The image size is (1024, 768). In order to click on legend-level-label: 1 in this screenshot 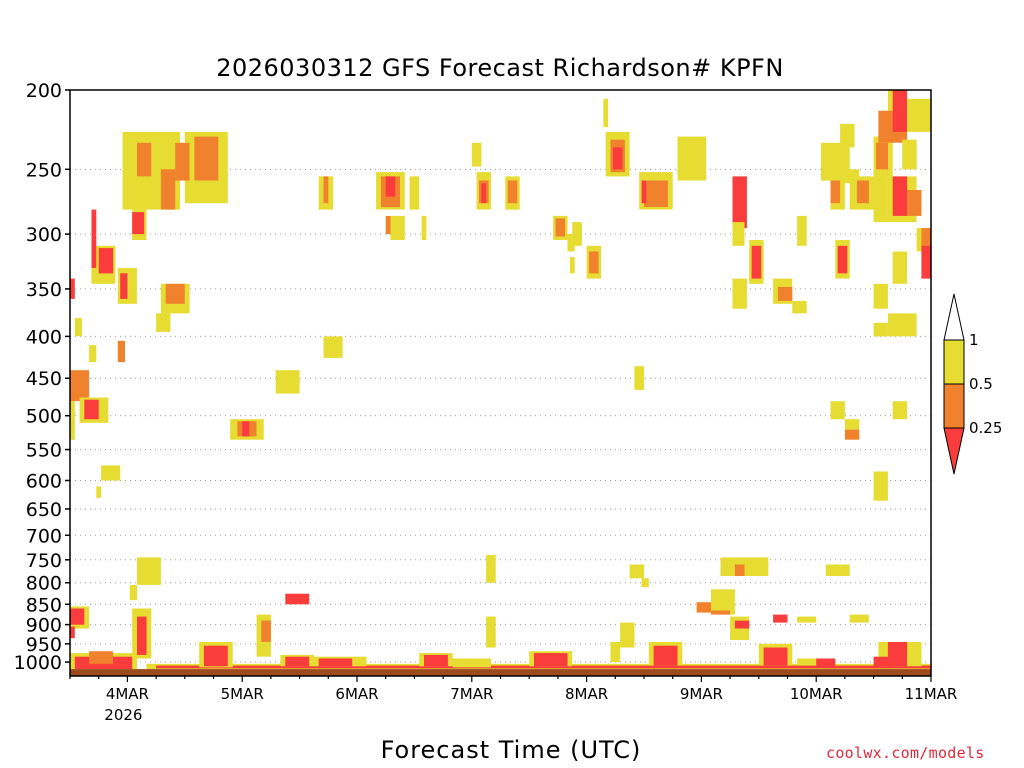, I will do `click(974, 340)`.